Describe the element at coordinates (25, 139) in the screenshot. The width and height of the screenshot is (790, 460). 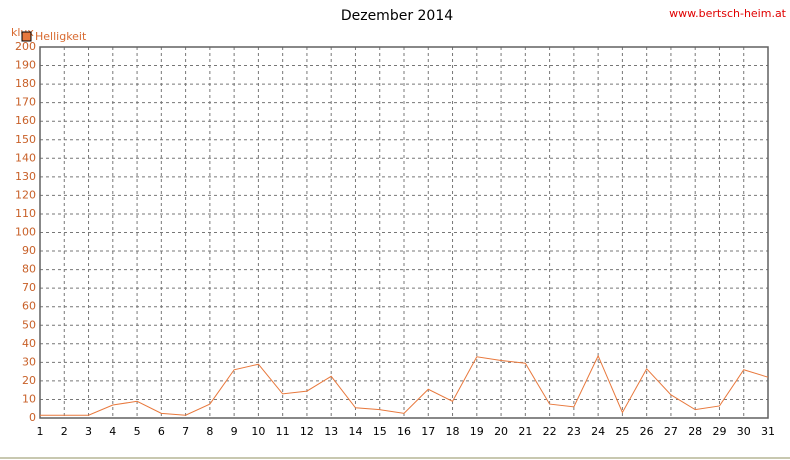
I see `y-tick-label: 150` at that location.